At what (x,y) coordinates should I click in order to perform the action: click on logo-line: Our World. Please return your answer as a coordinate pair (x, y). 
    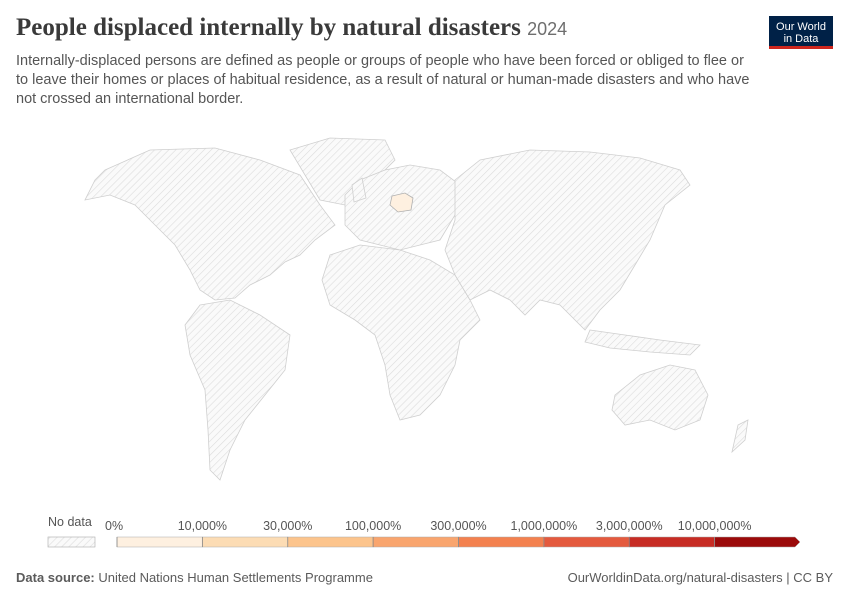
    Looking at the image, I should click on (801, 27).